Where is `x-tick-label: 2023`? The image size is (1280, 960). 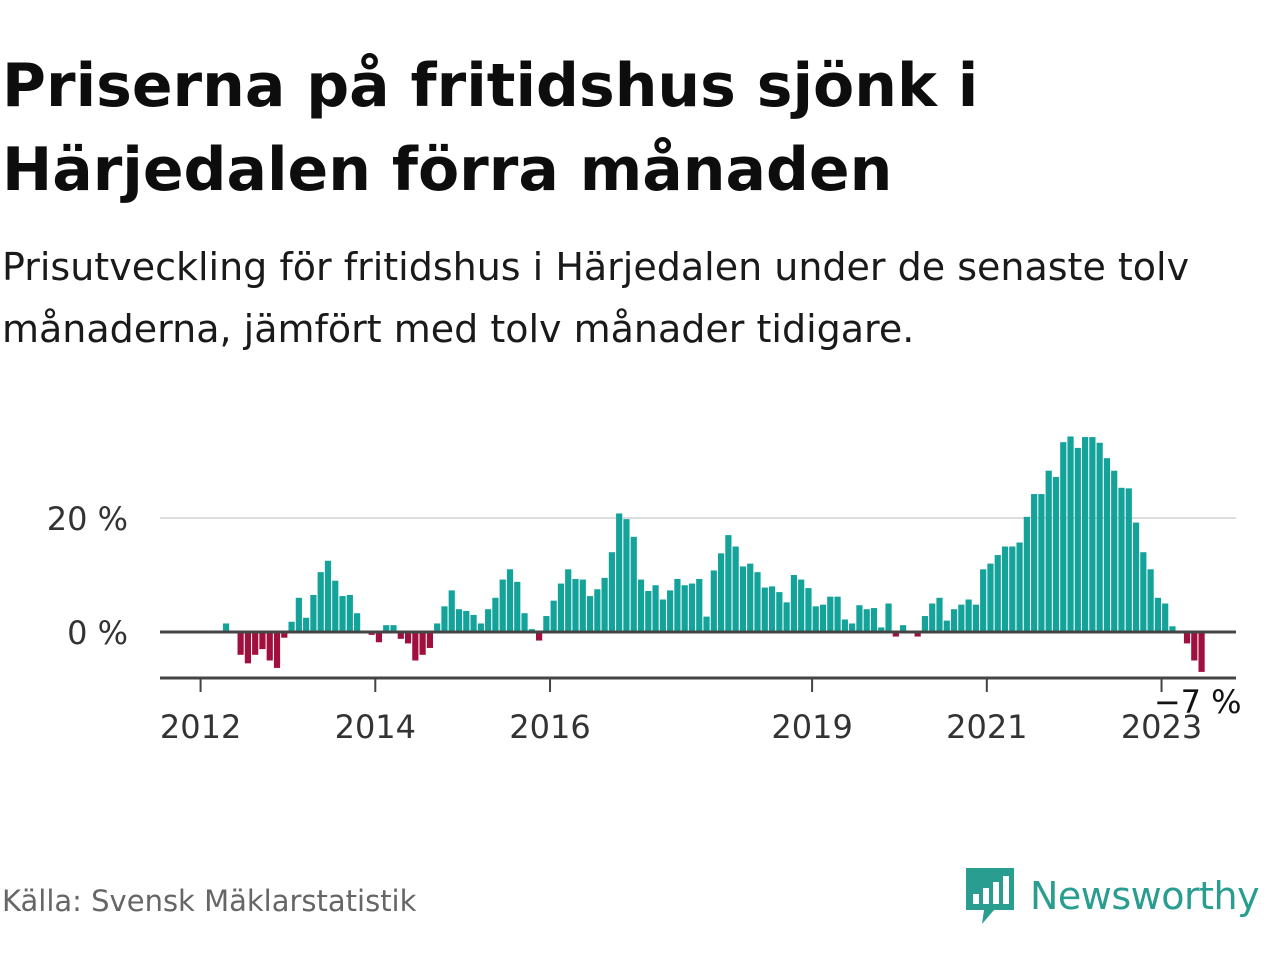 x-tick-label: 2023 is located at coordinates (1161, 727).